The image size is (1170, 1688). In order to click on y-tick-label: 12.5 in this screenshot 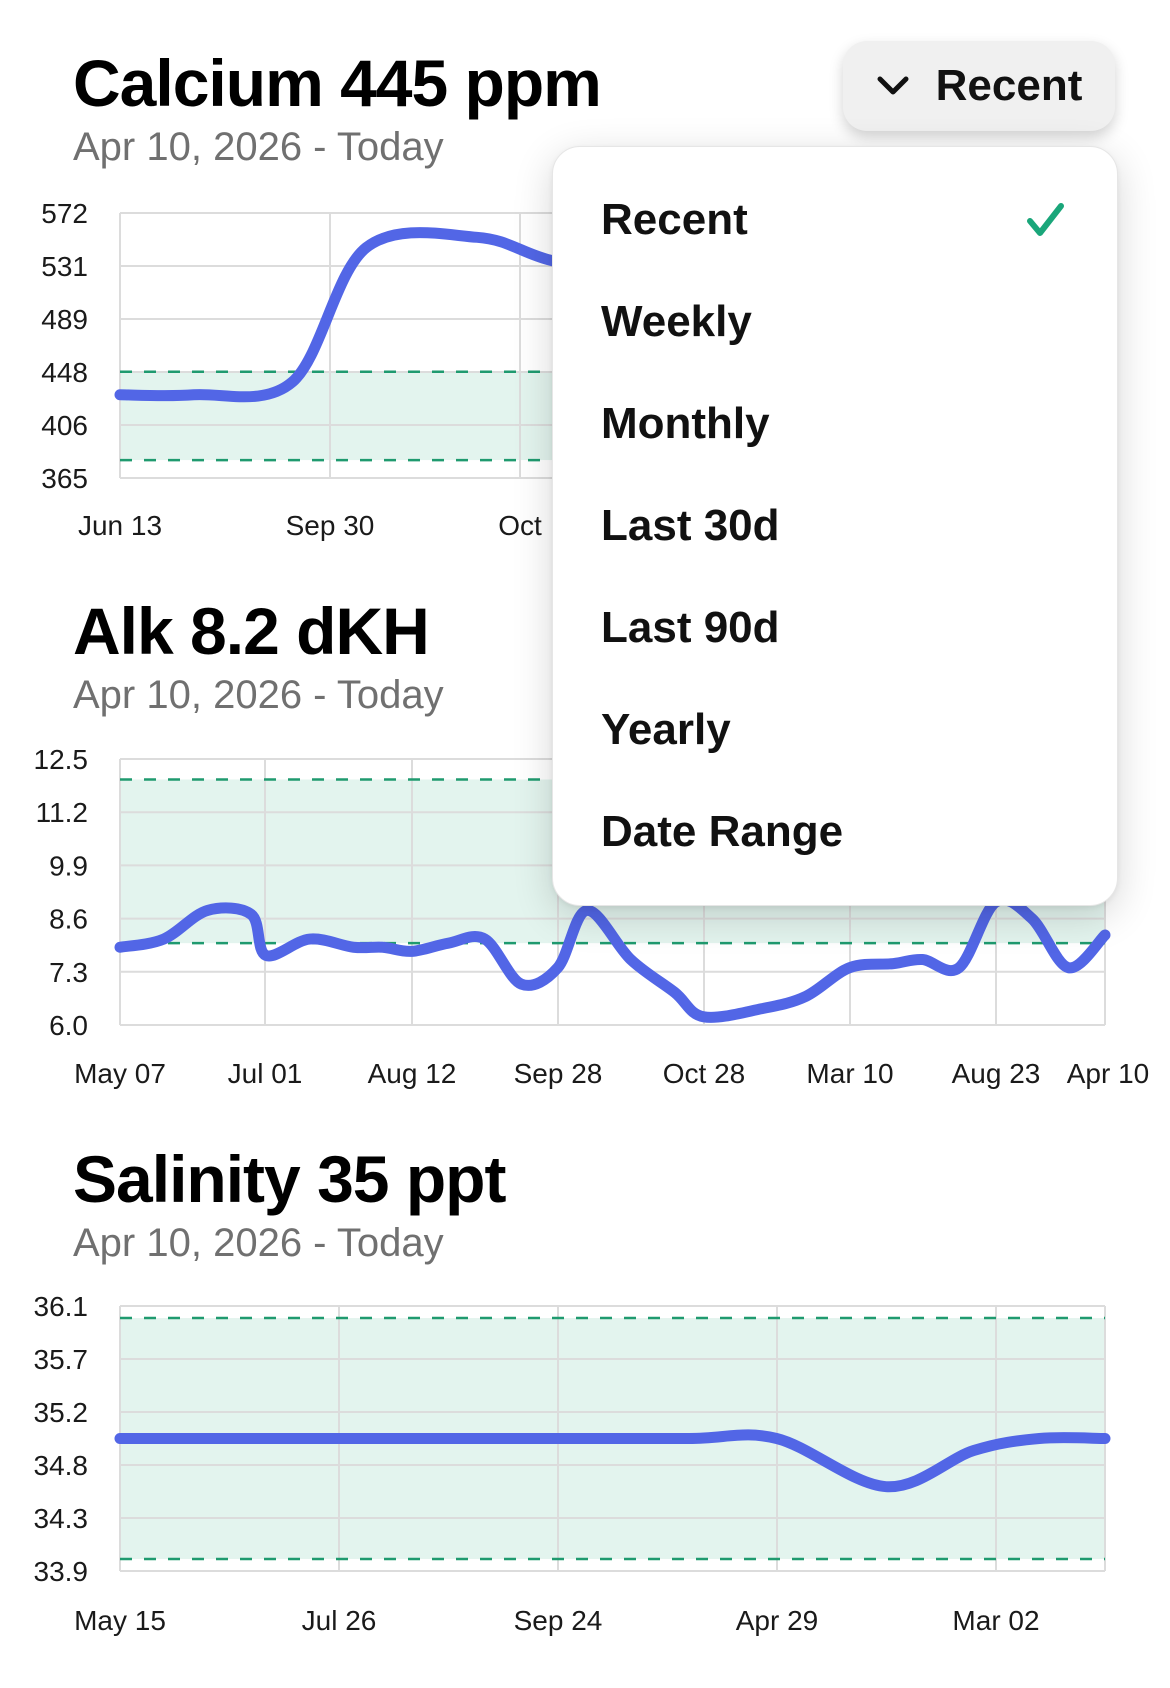, I will do `click(61, 759)`.